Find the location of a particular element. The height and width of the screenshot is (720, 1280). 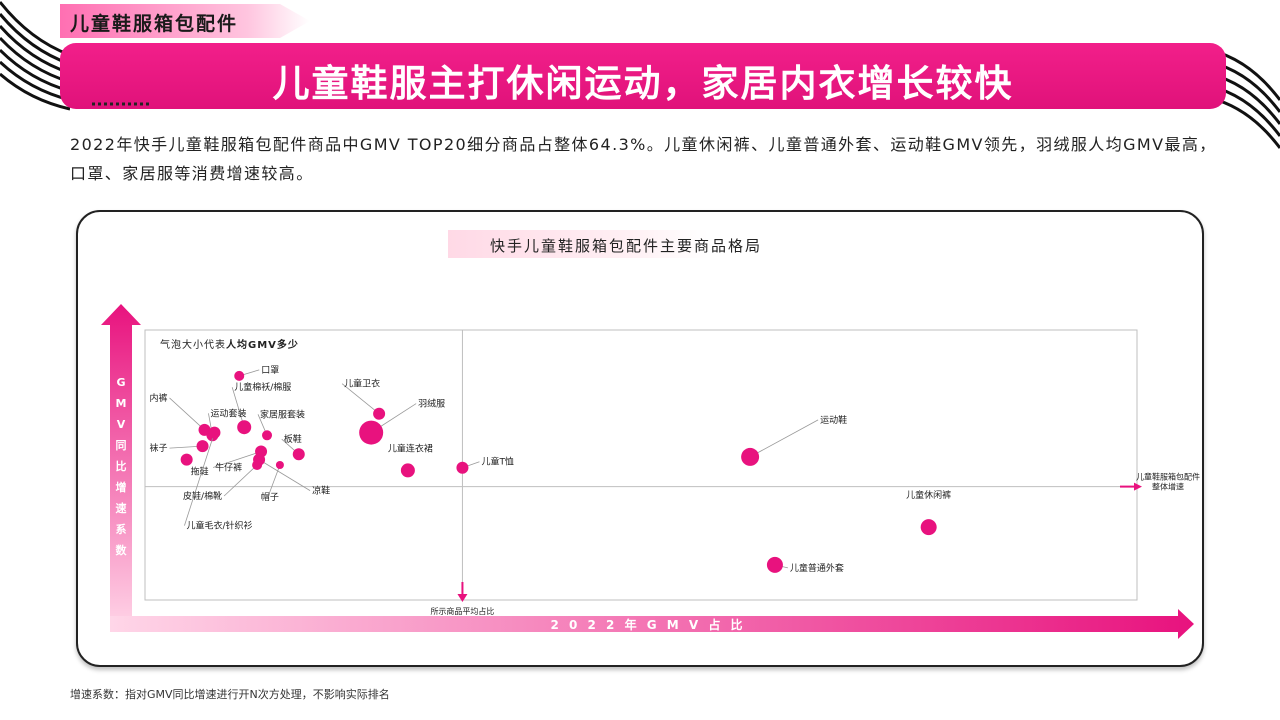

bubble-label-13: 儿童卫衣 is located at coordinates (362, 384).